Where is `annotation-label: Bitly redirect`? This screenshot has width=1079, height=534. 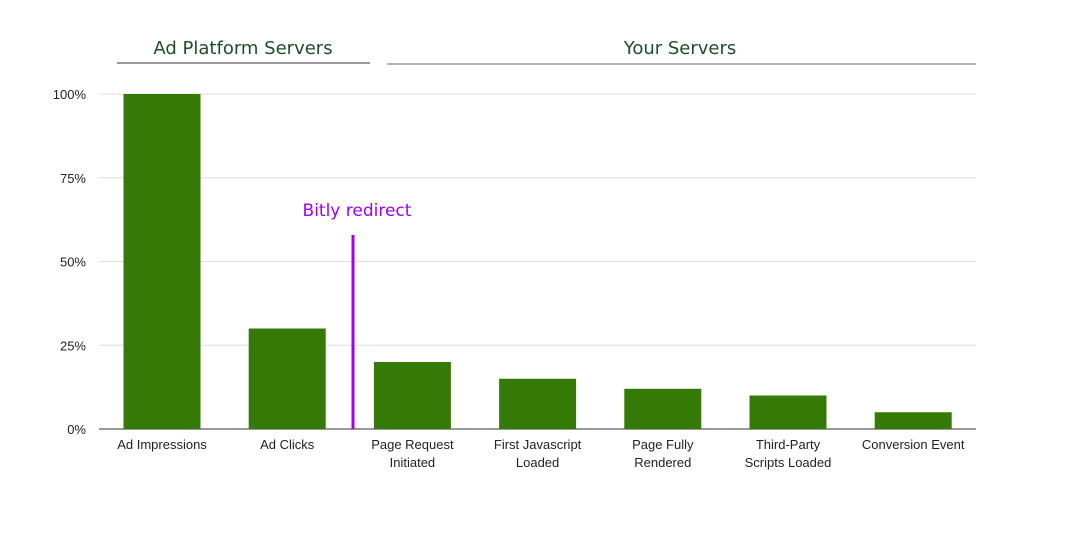
annotation-label: Bitly redirect is located at coordinates (357, 211).